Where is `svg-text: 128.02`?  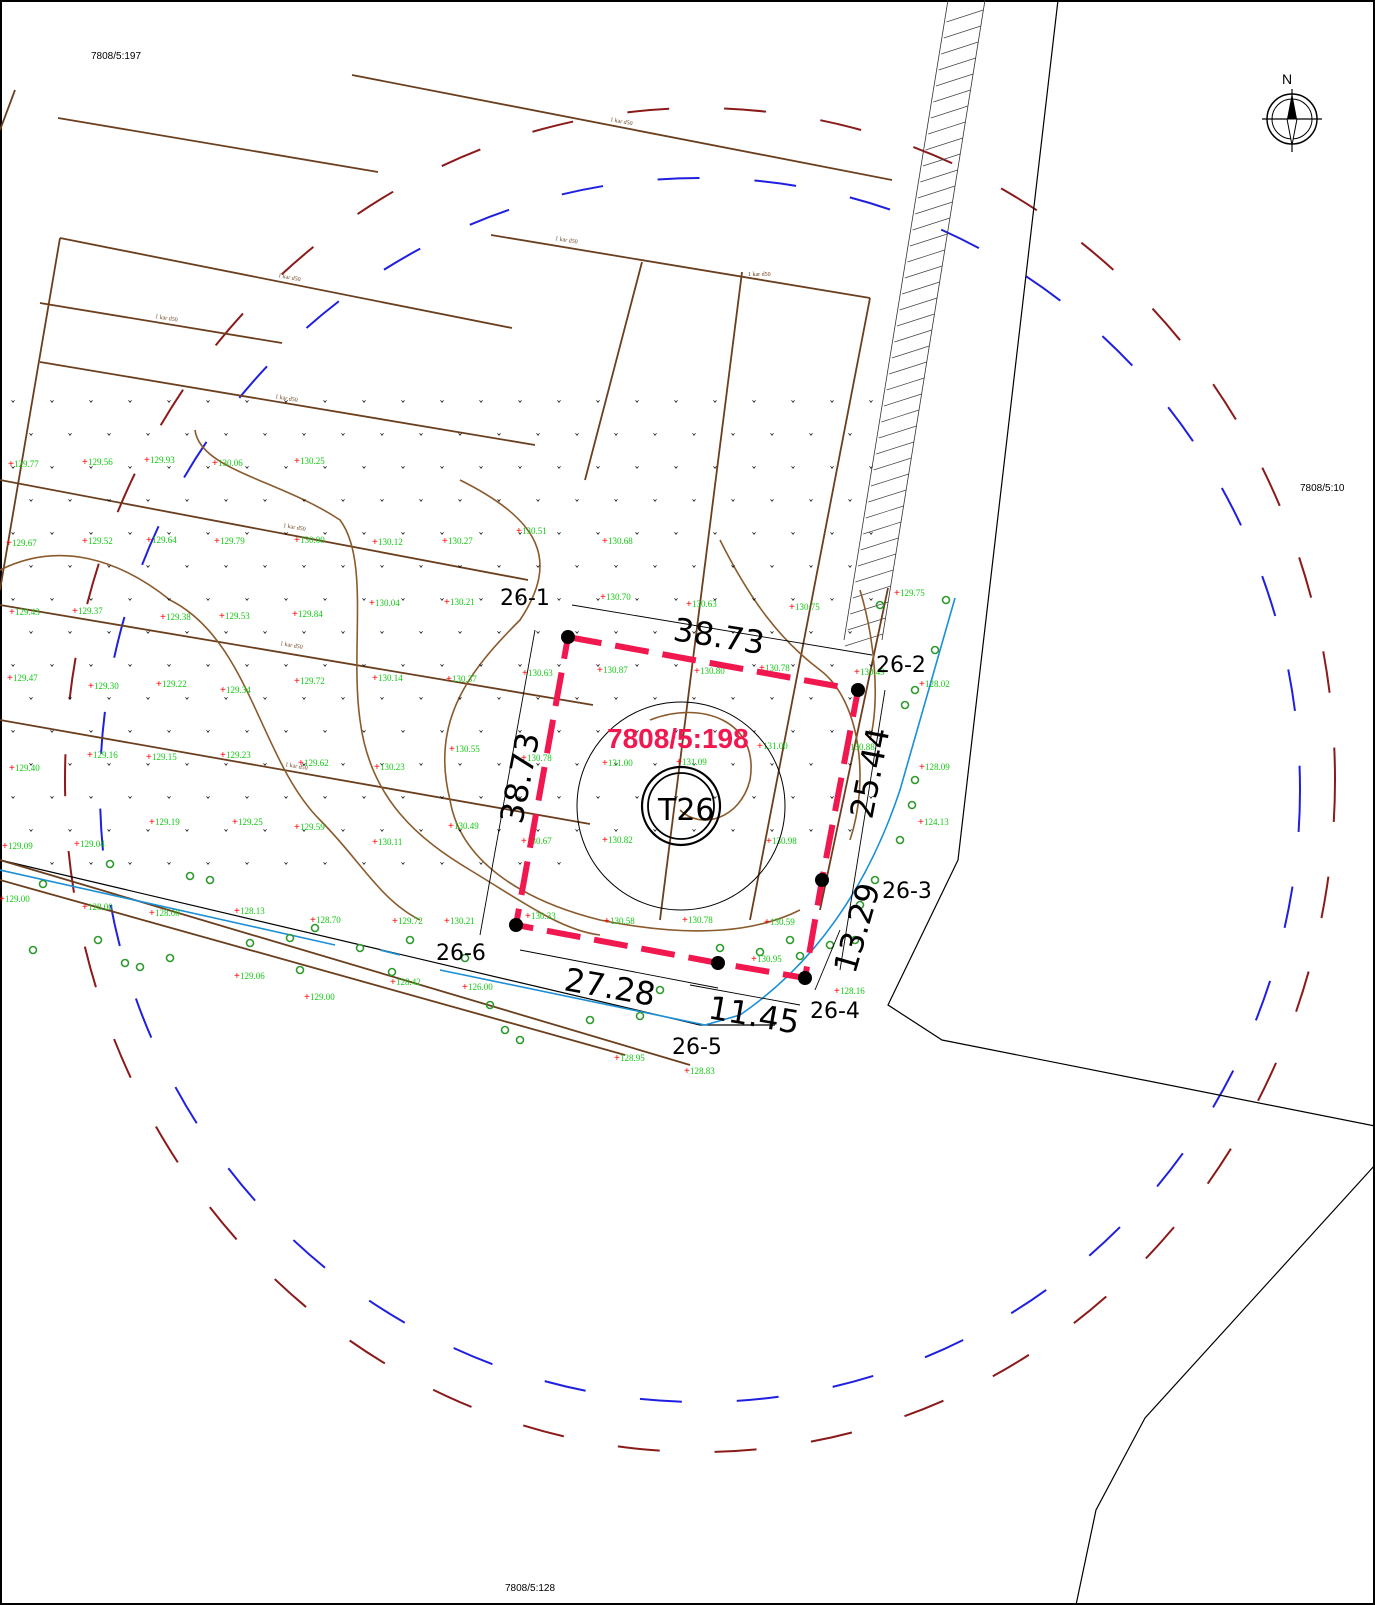
svg-text: 128.02 is located at coordinates (937, 684).